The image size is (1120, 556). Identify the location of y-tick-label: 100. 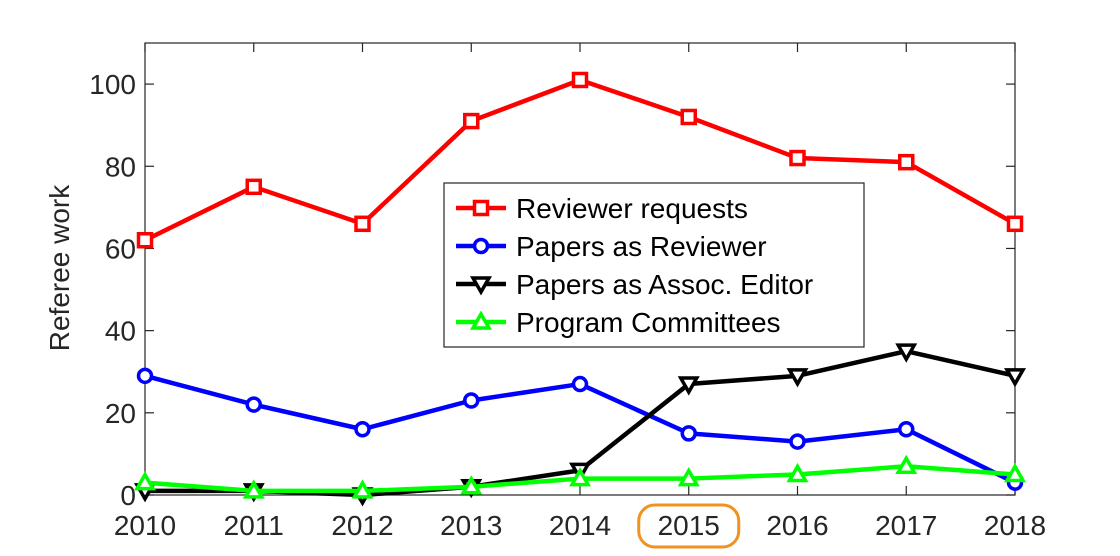
(112, 84).